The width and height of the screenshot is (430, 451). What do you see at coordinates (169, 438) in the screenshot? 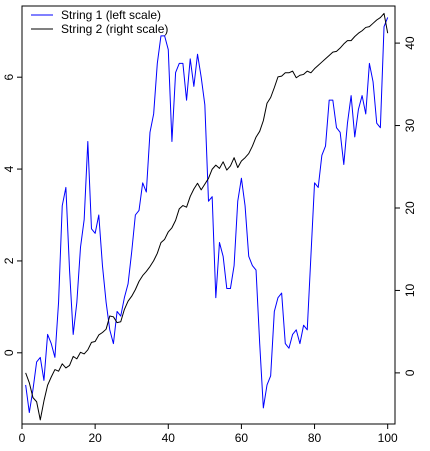
I see `x-tick-label: 40` at bounding box center [169, 438].